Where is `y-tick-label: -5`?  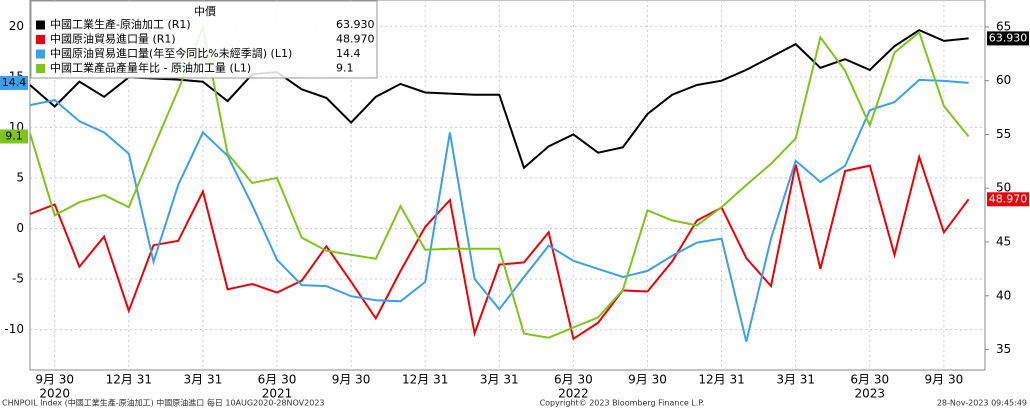
y-tick-label: -5 is located at coordinates (18, 279).